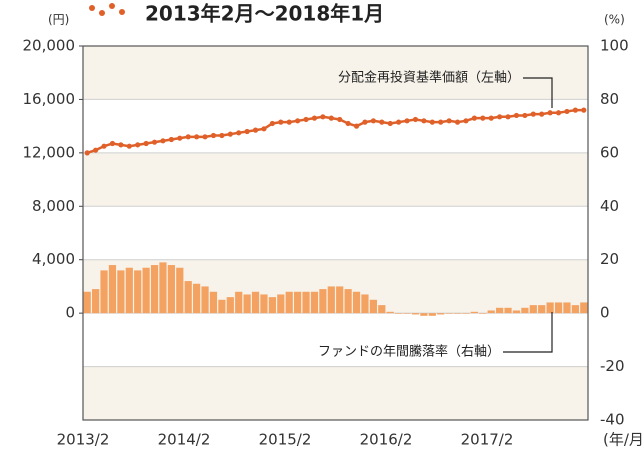 The width and height of the screenshot is (644, 455). What do you see at coordinates (623, 440) in the screenshot?
I see `x-unit: (年/月)` at bounding box center [623, 440].